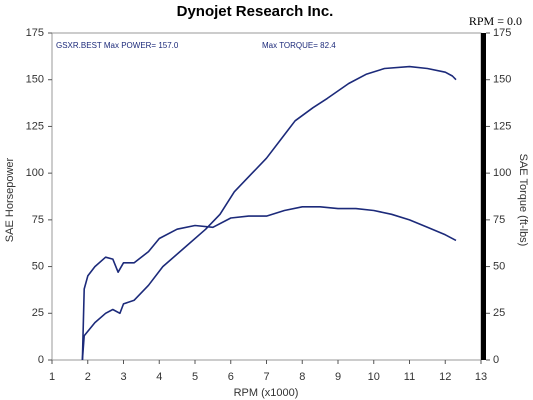 This screenshot has width=533, height=400. Describe the element at coordinates (266, 393) in the screenshot. I see `x-axis-label: RPM (x1000)` at that location.